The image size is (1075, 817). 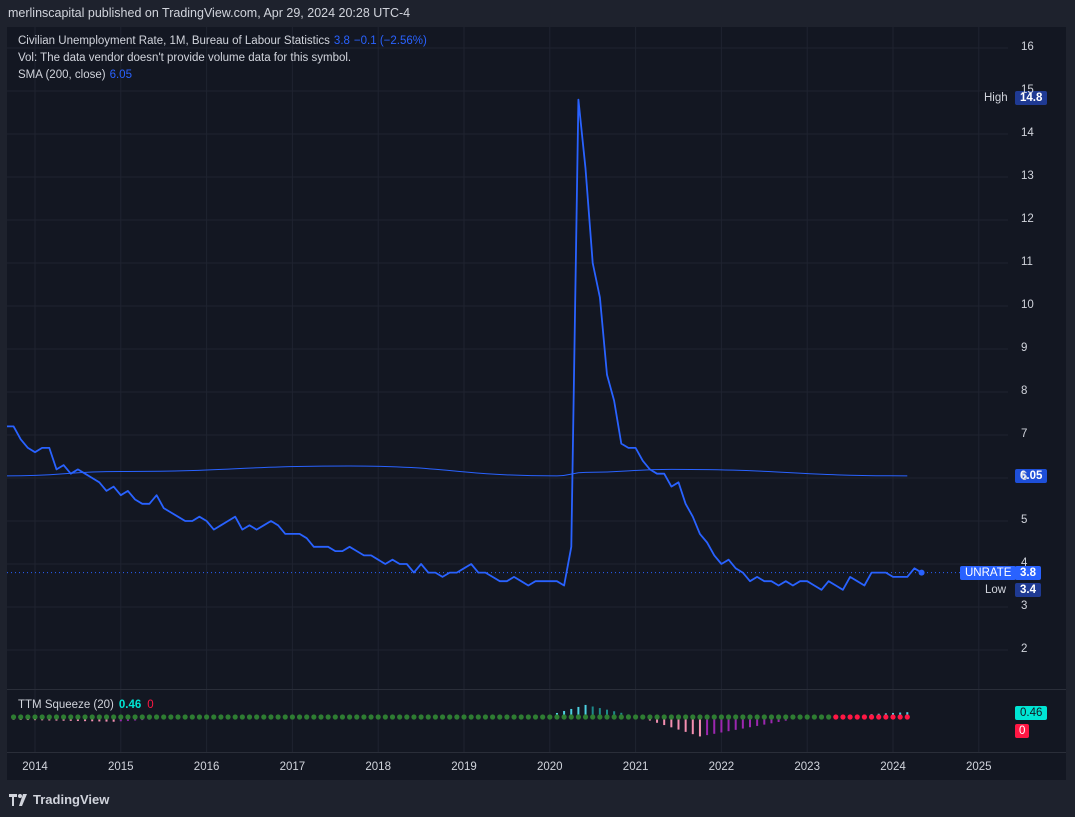 I want to click on high-tag-value: 14.8, so click(x=1031, y=98).